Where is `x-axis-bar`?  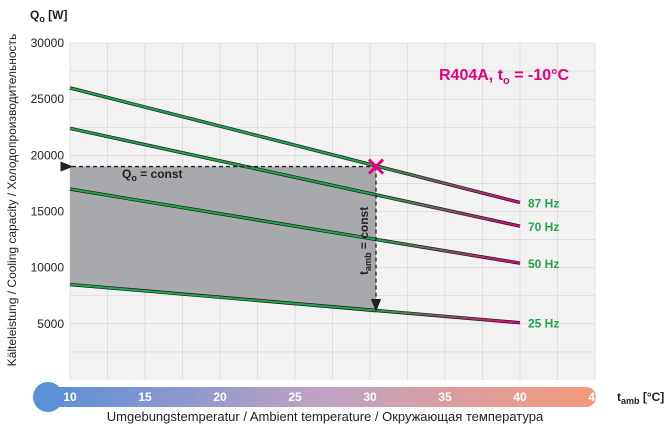
x-axis-bar is located at coordinates (322, 397).